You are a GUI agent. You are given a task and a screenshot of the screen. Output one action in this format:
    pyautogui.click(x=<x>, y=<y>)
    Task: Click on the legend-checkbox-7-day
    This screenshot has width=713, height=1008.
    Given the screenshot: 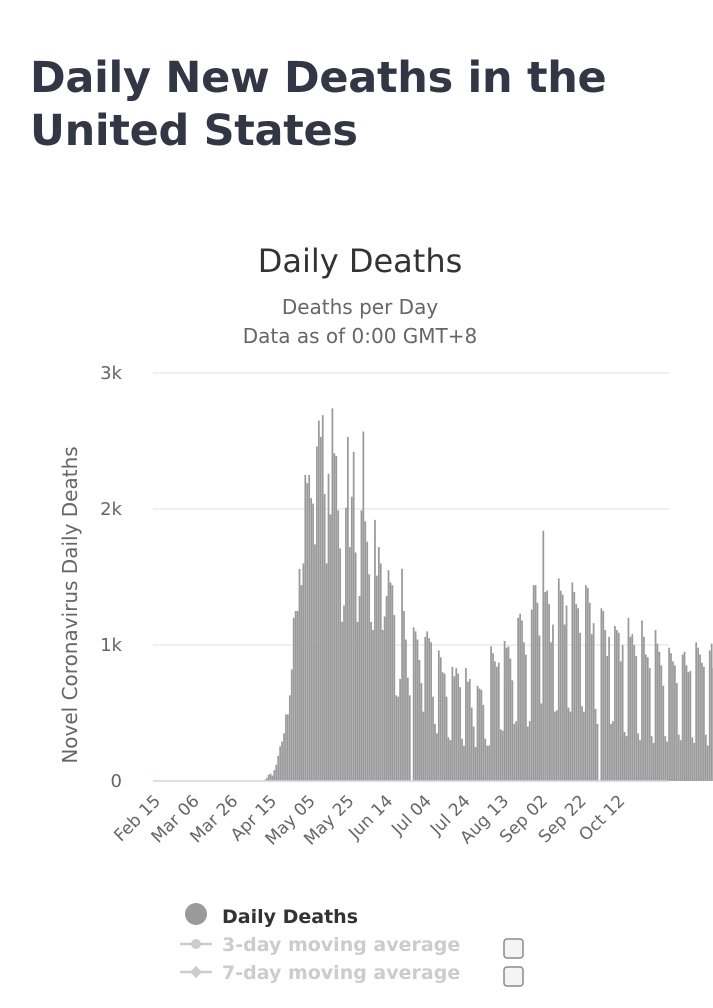 What is the action you would take?
    pyautogui.click(x=513, y=976)
    